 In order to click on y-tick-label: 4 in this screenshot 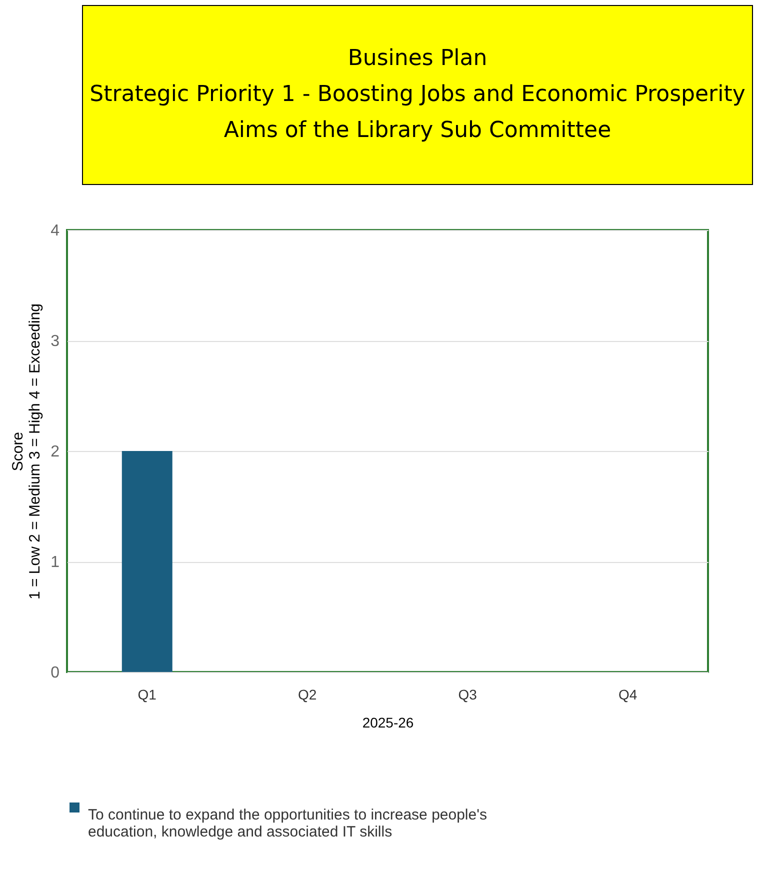, I will do `click(55, 231)`.